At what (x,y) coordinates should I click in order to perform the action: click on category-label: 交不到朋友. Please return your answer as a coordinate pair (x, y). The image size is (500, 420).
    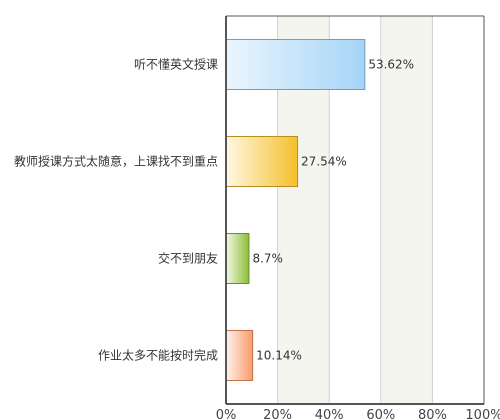
    Looking at the image, I should click on (188, 258).